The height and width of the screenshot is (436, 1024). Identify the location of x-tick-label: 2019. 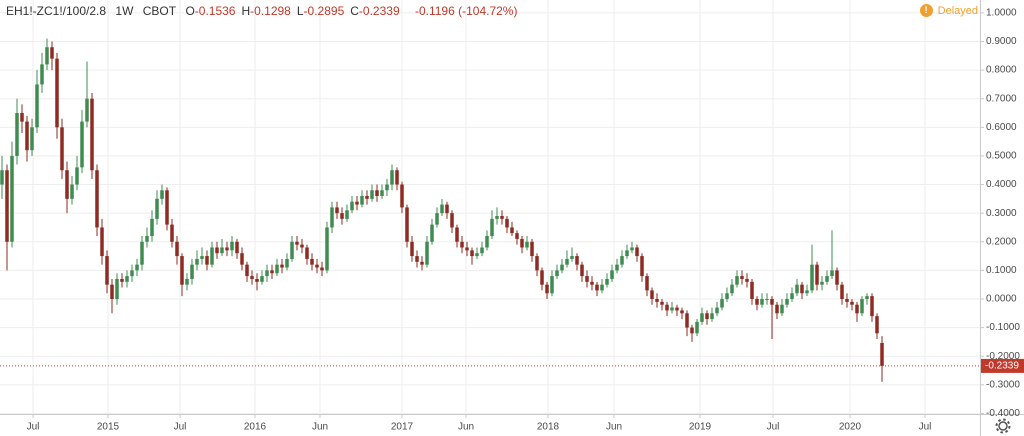
(700, 427).